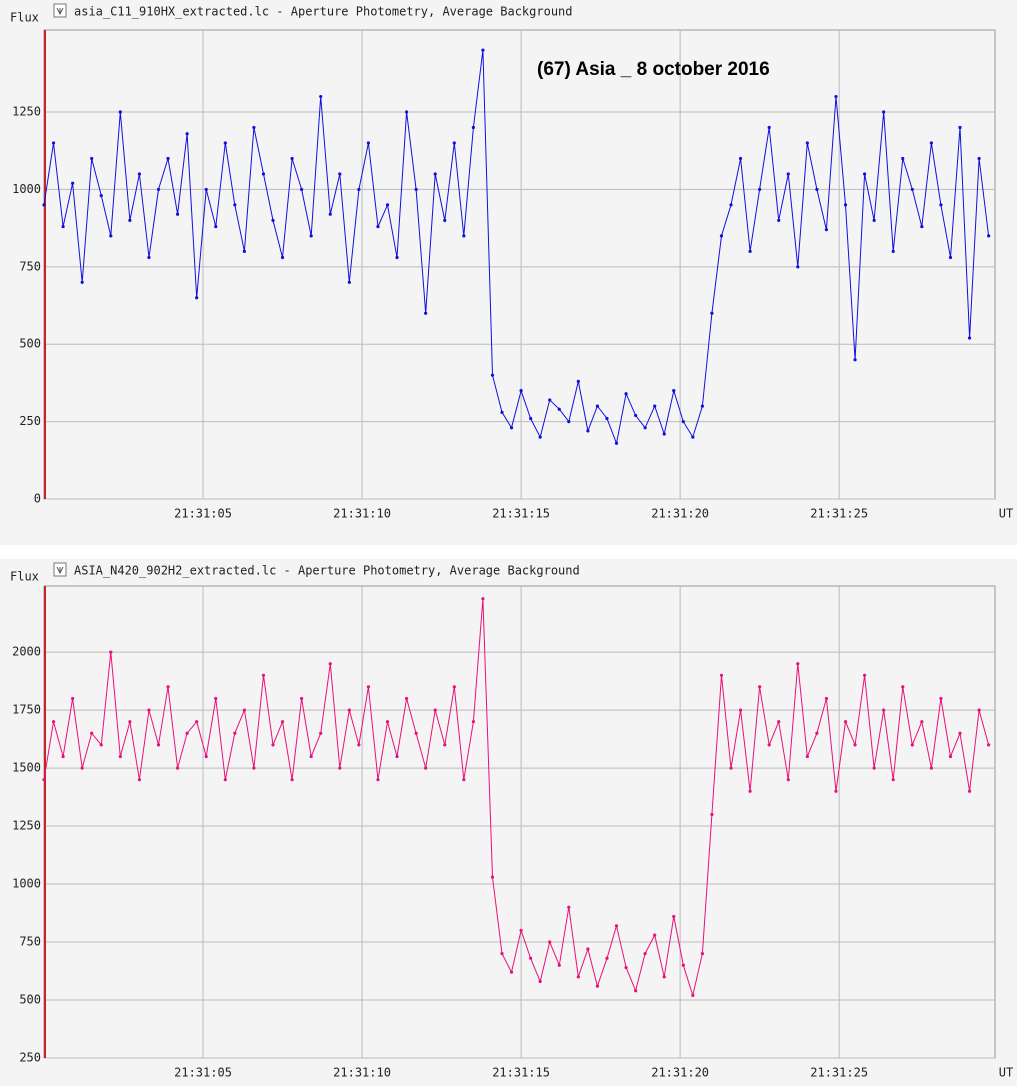 This screenshot has width=1017, height=1086. I want to click on annotation: (67) Asia _ 8 october 2016, so click(653, 69).